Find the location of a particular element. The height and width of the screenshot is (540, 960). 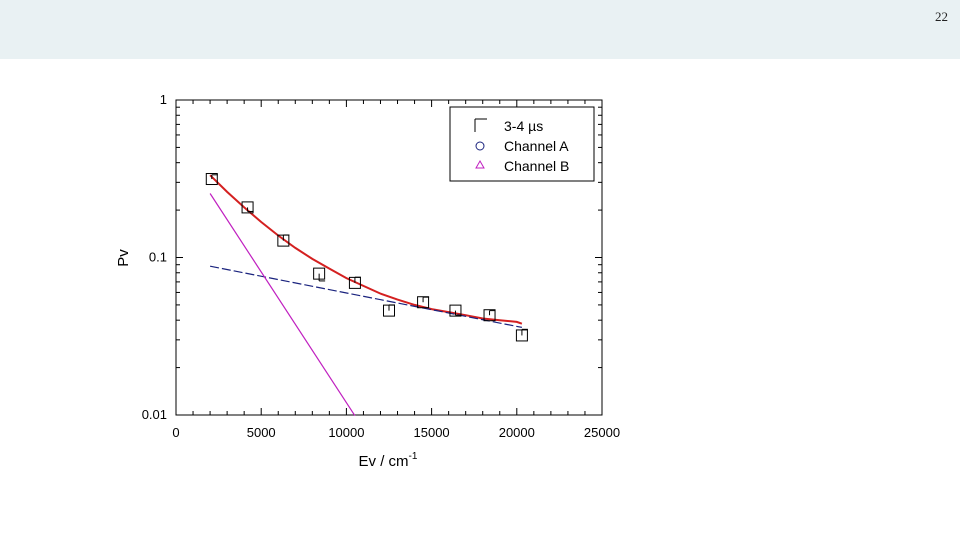

x-axis-label-sup: -1 is located at coordinates (413, 456).